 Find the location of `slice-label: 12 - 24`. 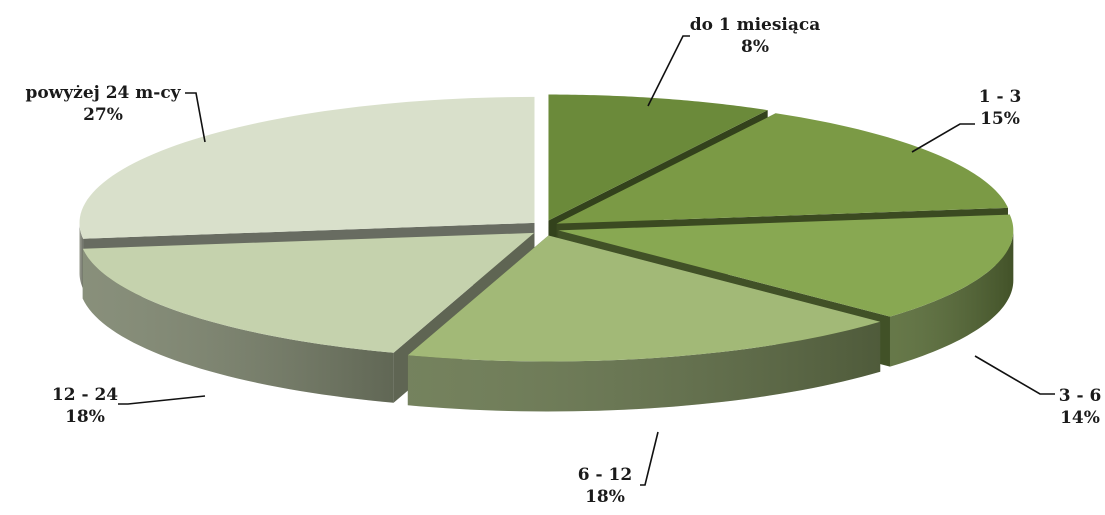

slice-label: 12 - 24 is located at coordinates (85, 395).